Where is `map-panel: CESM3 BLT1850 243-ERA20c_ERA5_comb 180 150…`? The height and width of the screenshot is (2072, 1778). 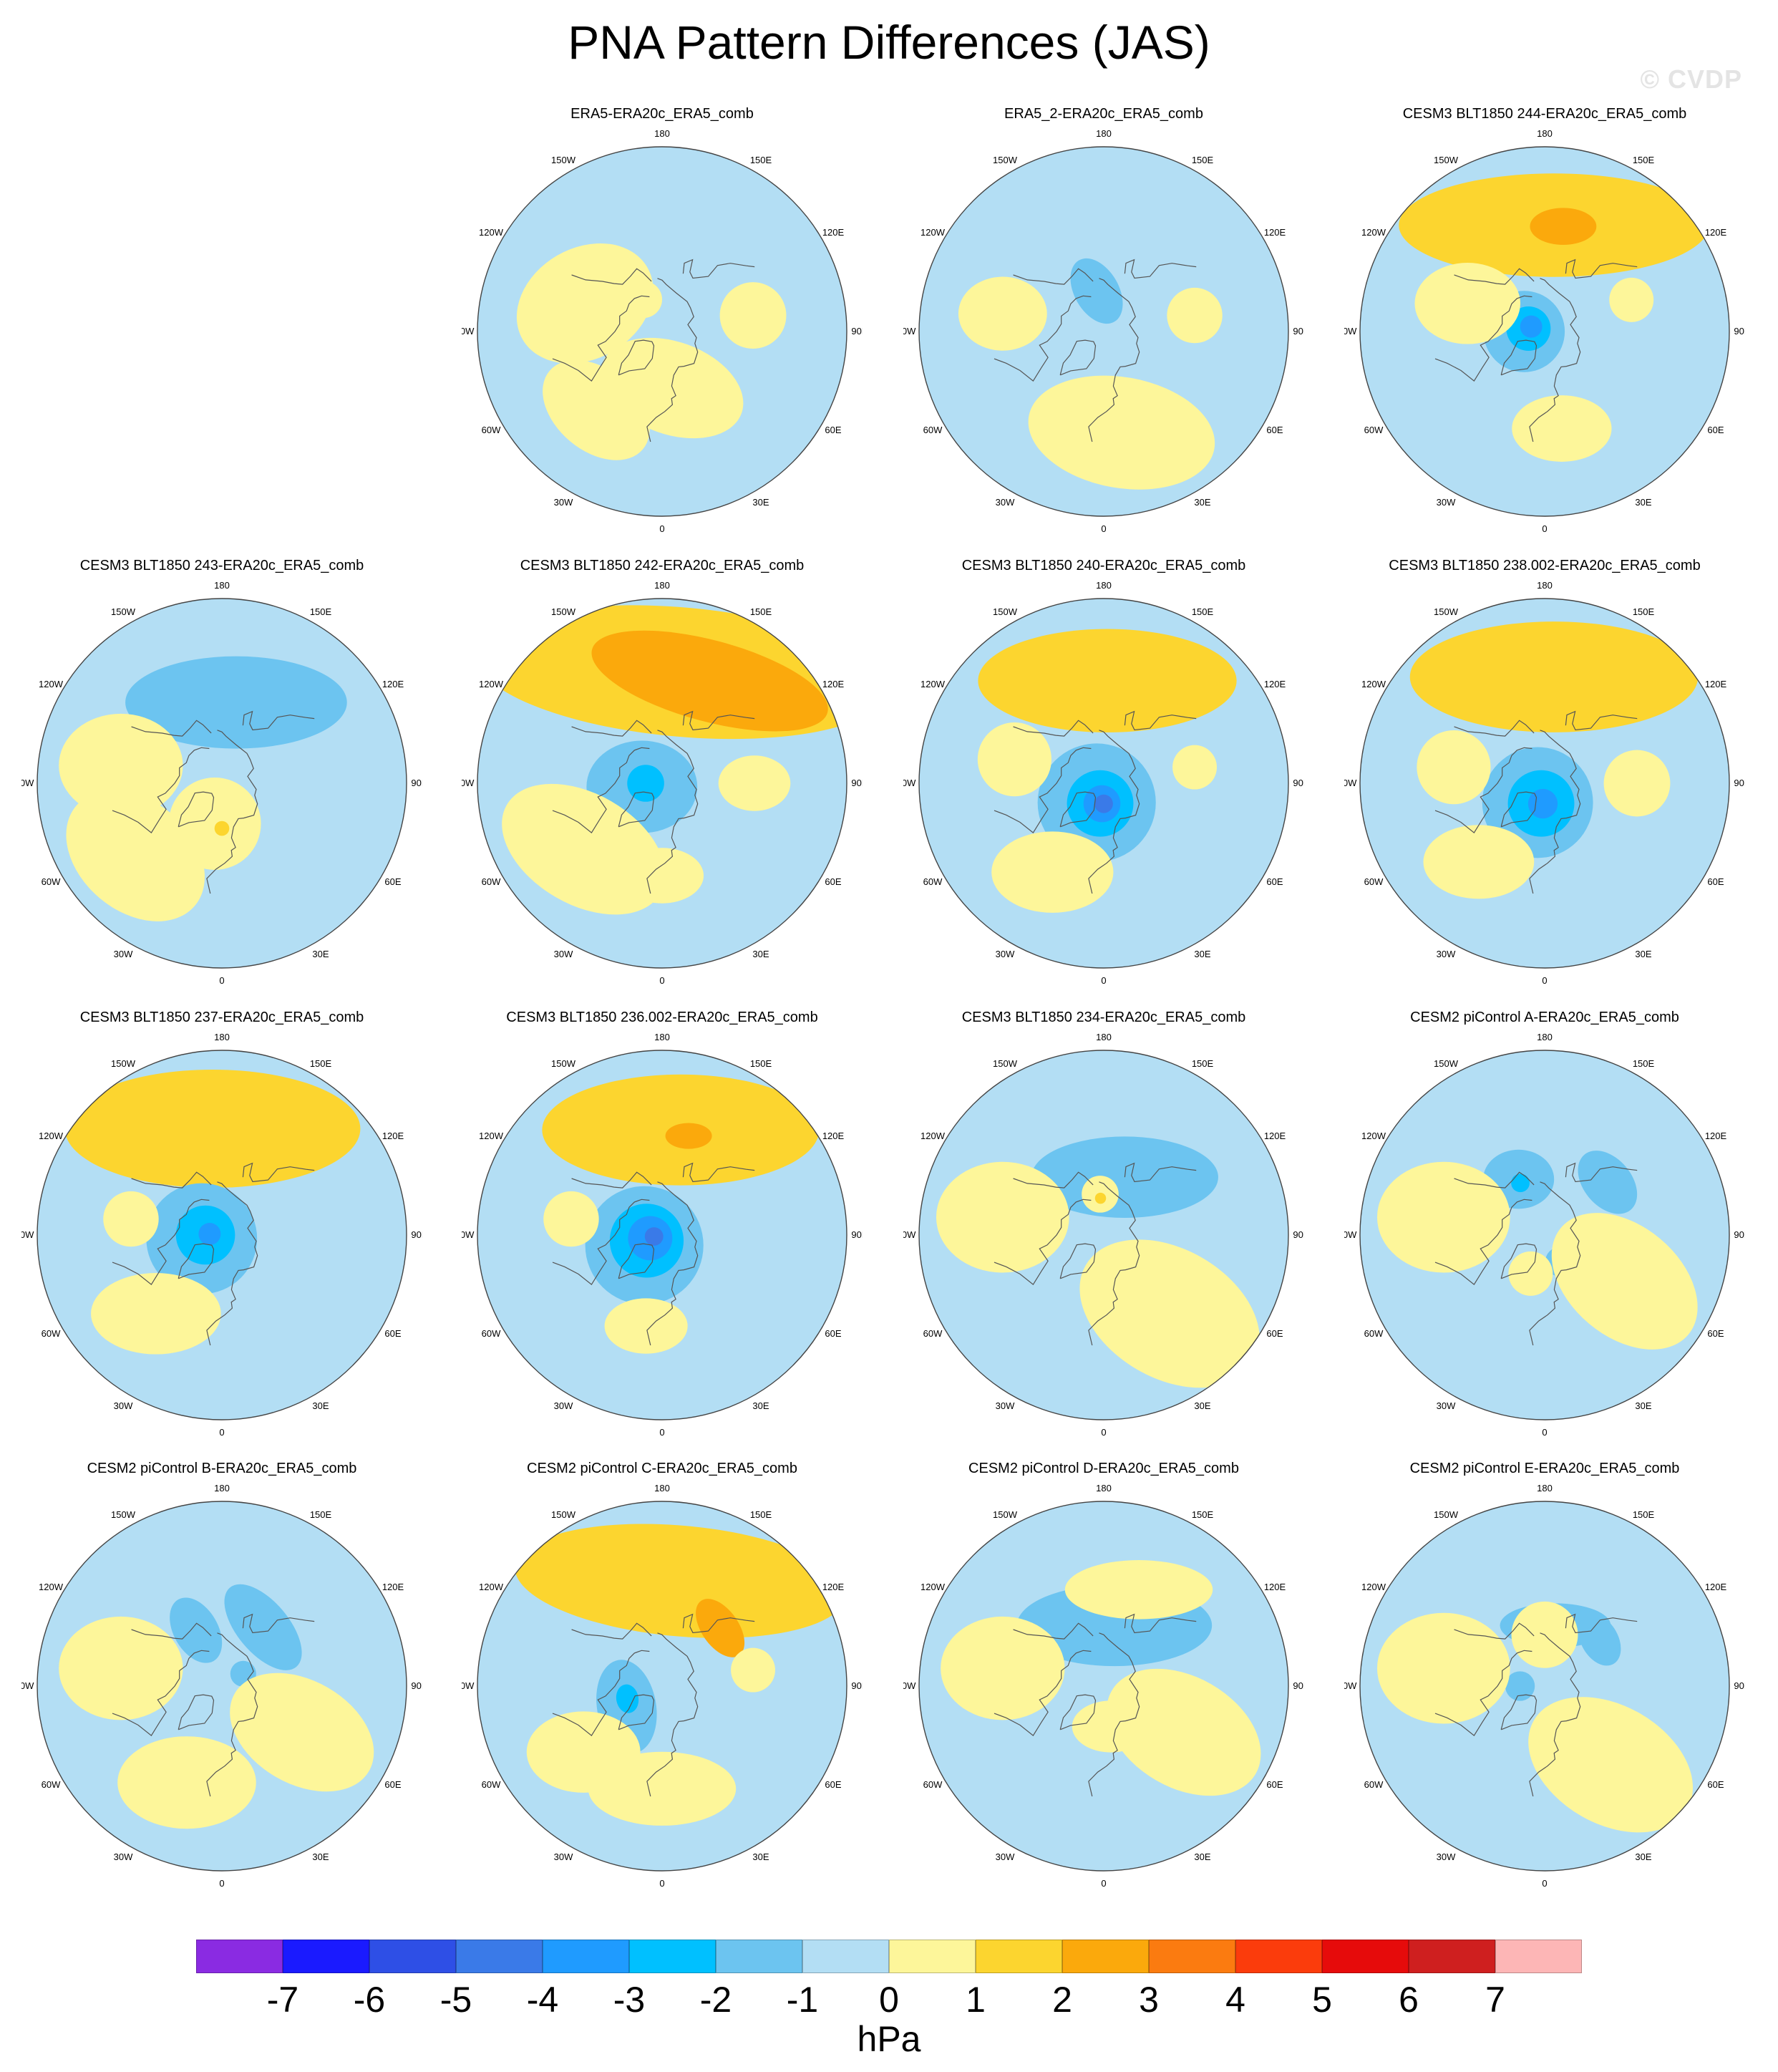
map-panel: CESM3 BLT1850 243-ERA20c_ERA5_comb 180 150… is located at coordinates (221, 771).